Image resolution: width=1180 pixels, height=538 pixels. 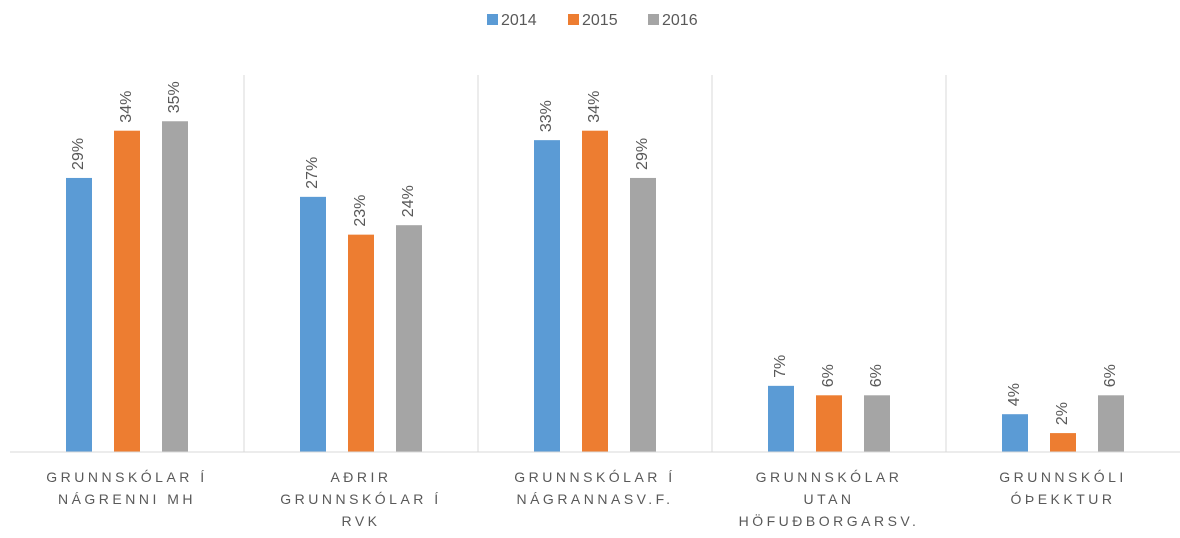 I want to click on data-label: 35%, so click(x=174, y=97).